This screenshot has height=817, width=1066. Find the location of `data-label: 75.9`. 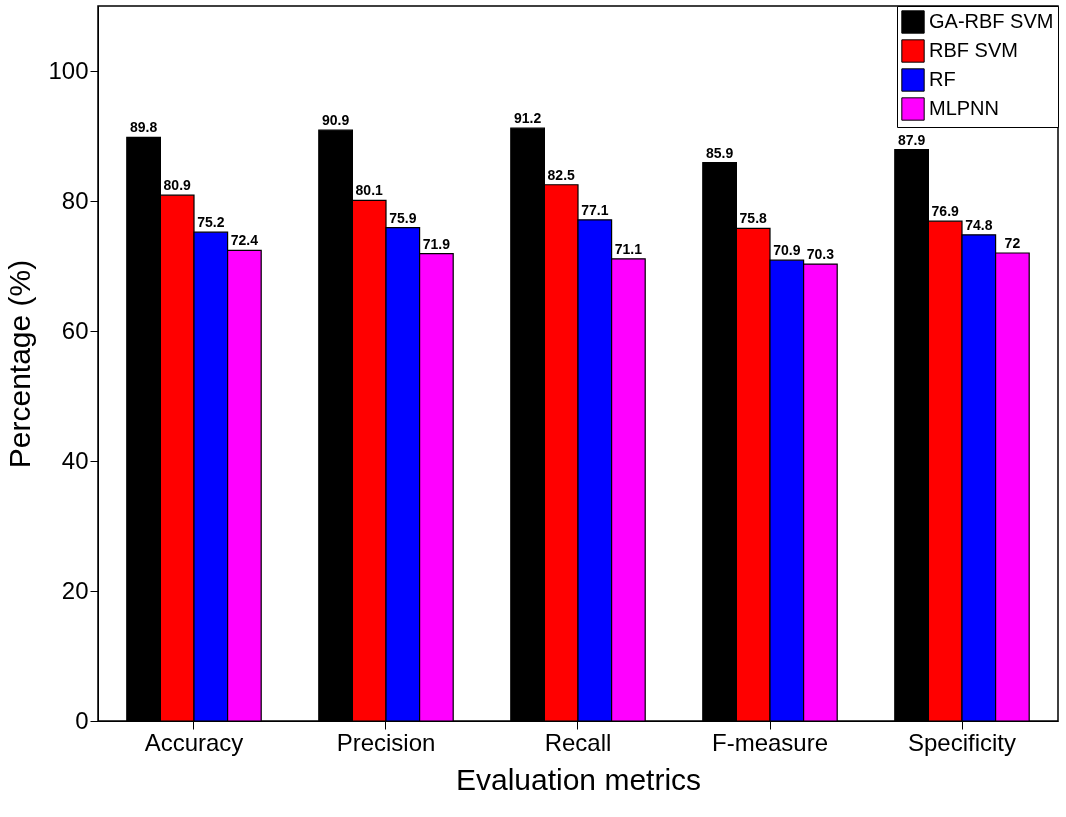

data-label: 75.9 is located at coordinates (403, 217).